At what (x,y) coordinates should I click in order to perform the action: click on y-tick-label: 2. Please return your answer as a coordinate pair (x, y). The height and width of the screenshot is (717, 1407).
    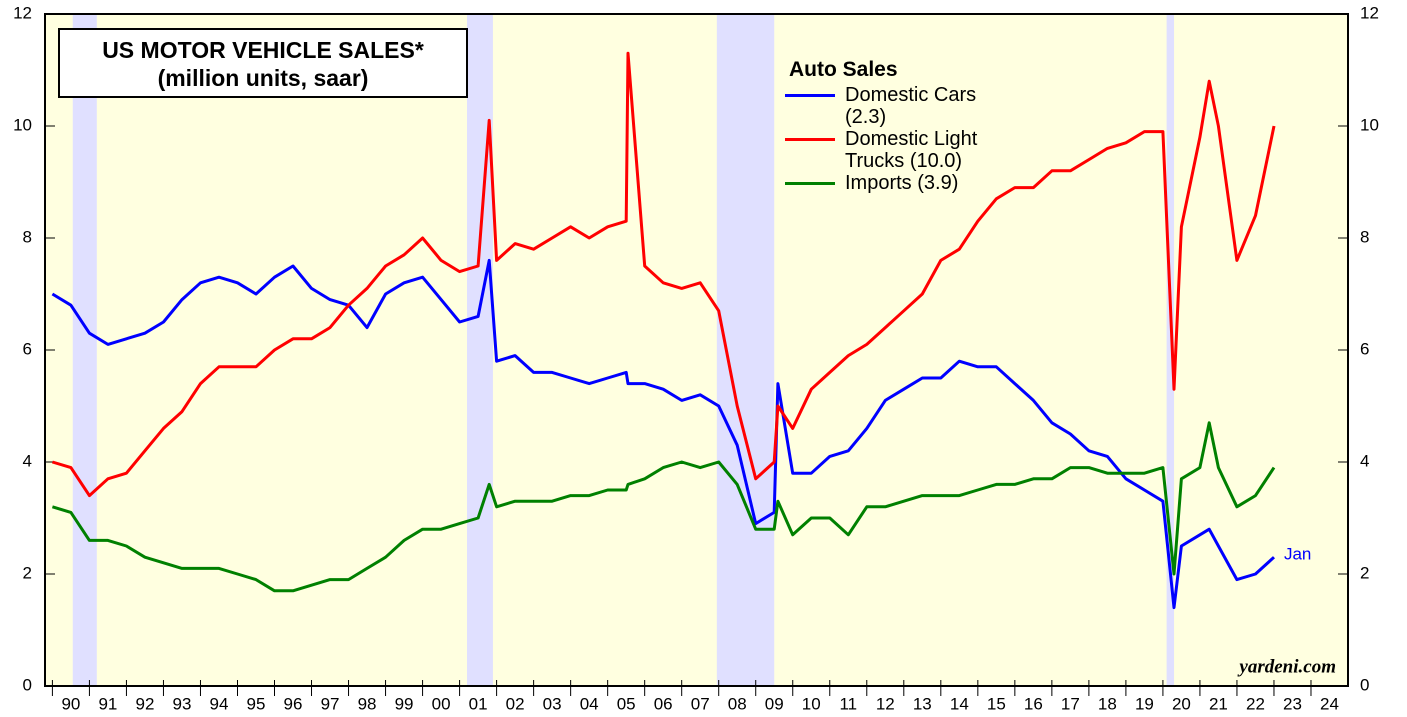
    Looking at the image, I should click on (27, 572).